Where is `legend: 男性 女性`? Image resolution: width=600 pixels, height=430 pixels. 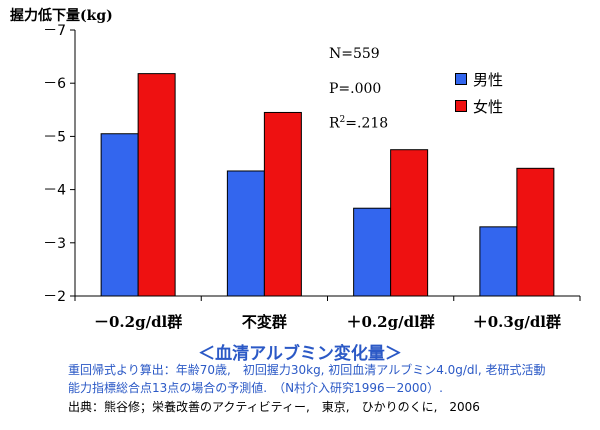 legend: 男性 女性 is located at coordinates (479, 96).